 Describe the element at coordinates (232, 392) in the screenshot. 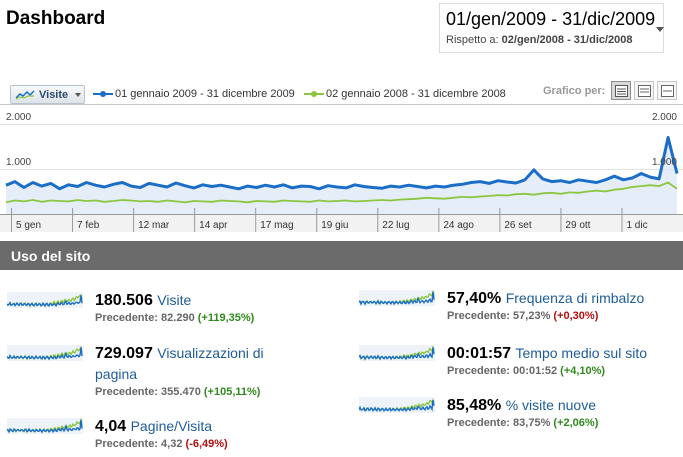

I see `metric-change: (+105,11%)` at that location.